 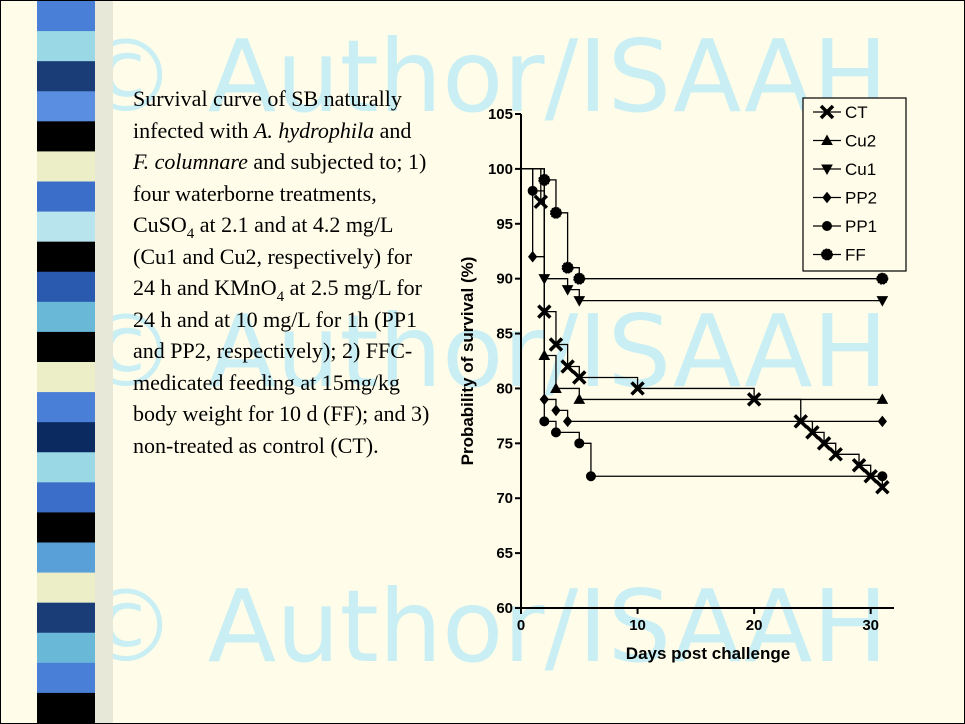 I want to click on y-tick-label: 75, so click(x=504, y=443).